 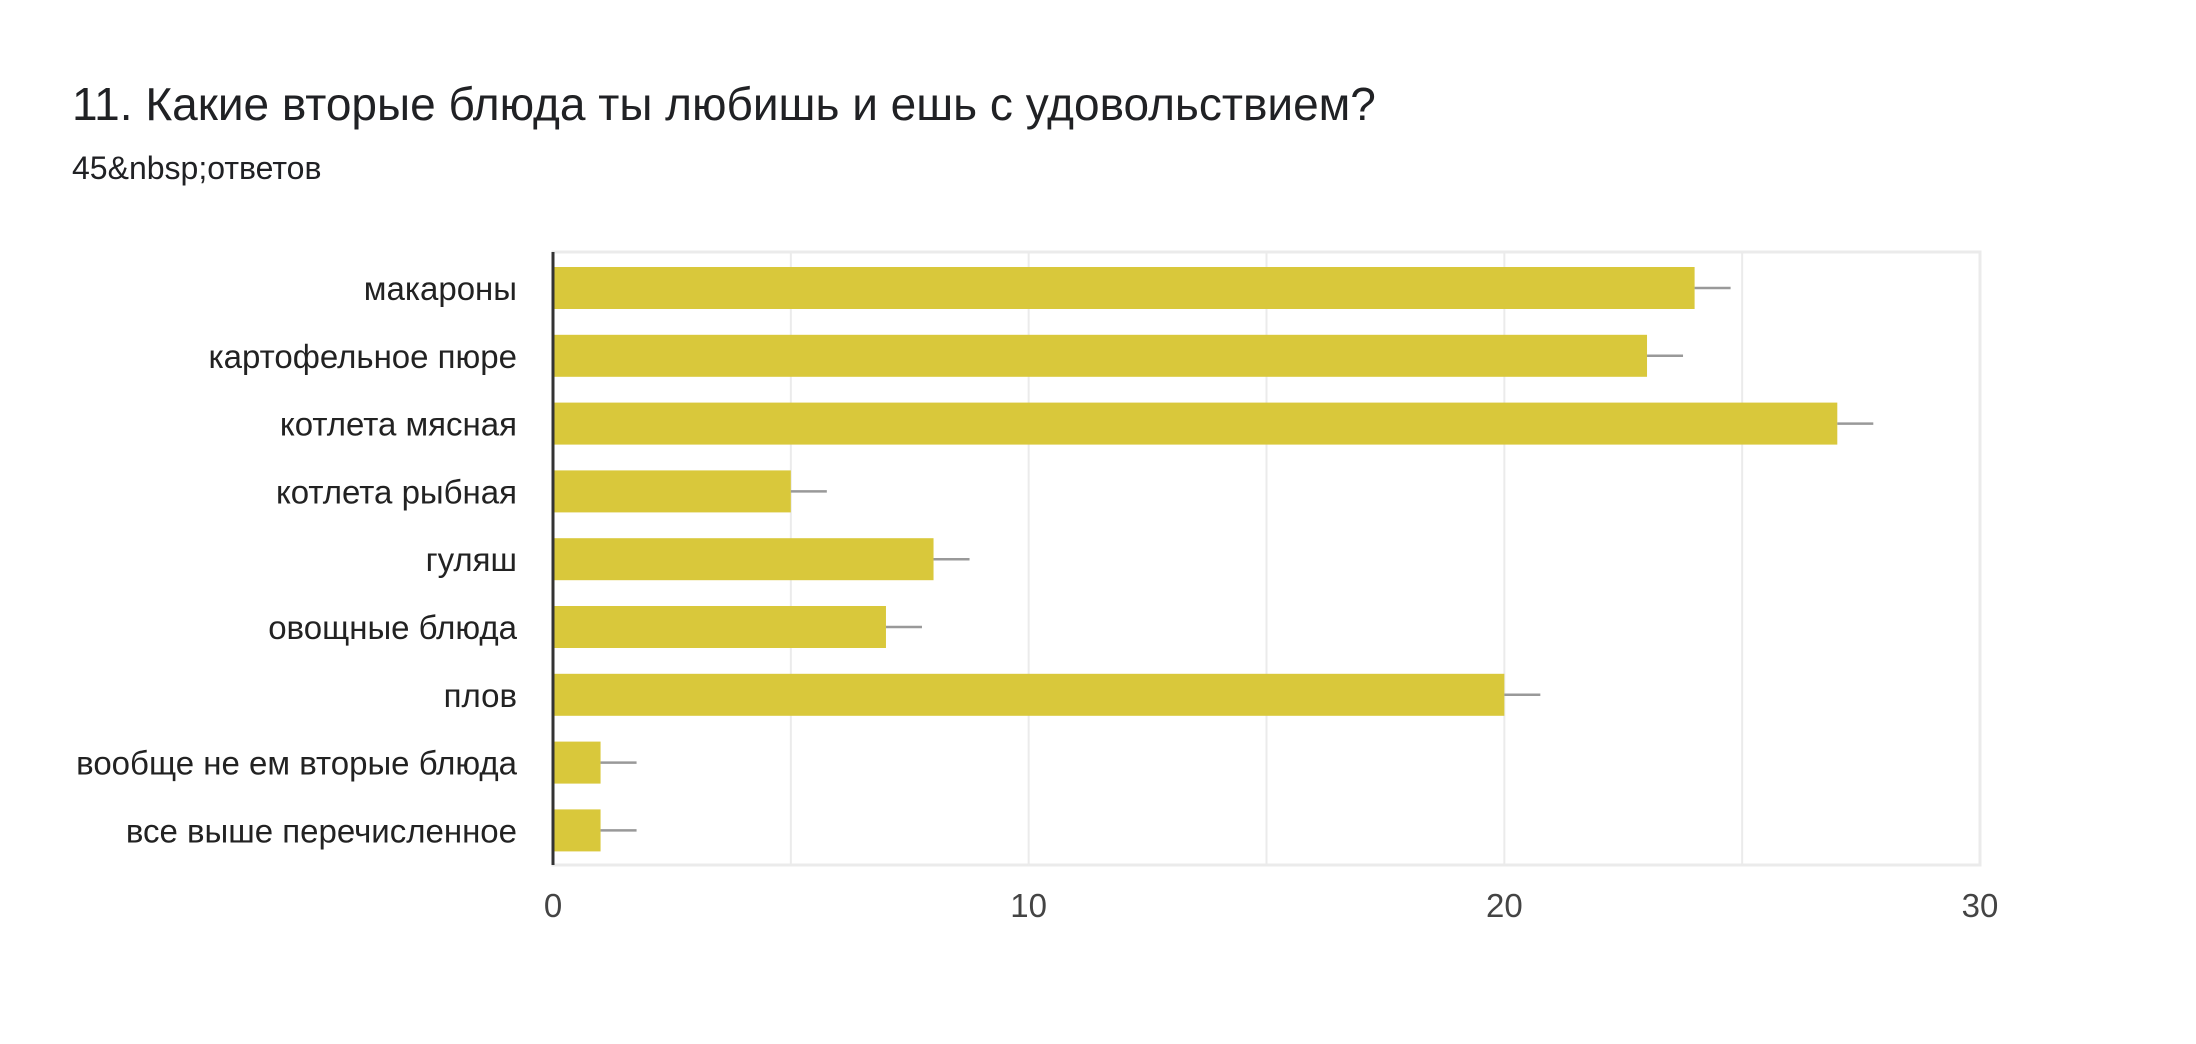 What do you see at coordinates (392, 627) in the screenshot?
I see `category-label: овощные блюда` at bounding box center [392, 627].